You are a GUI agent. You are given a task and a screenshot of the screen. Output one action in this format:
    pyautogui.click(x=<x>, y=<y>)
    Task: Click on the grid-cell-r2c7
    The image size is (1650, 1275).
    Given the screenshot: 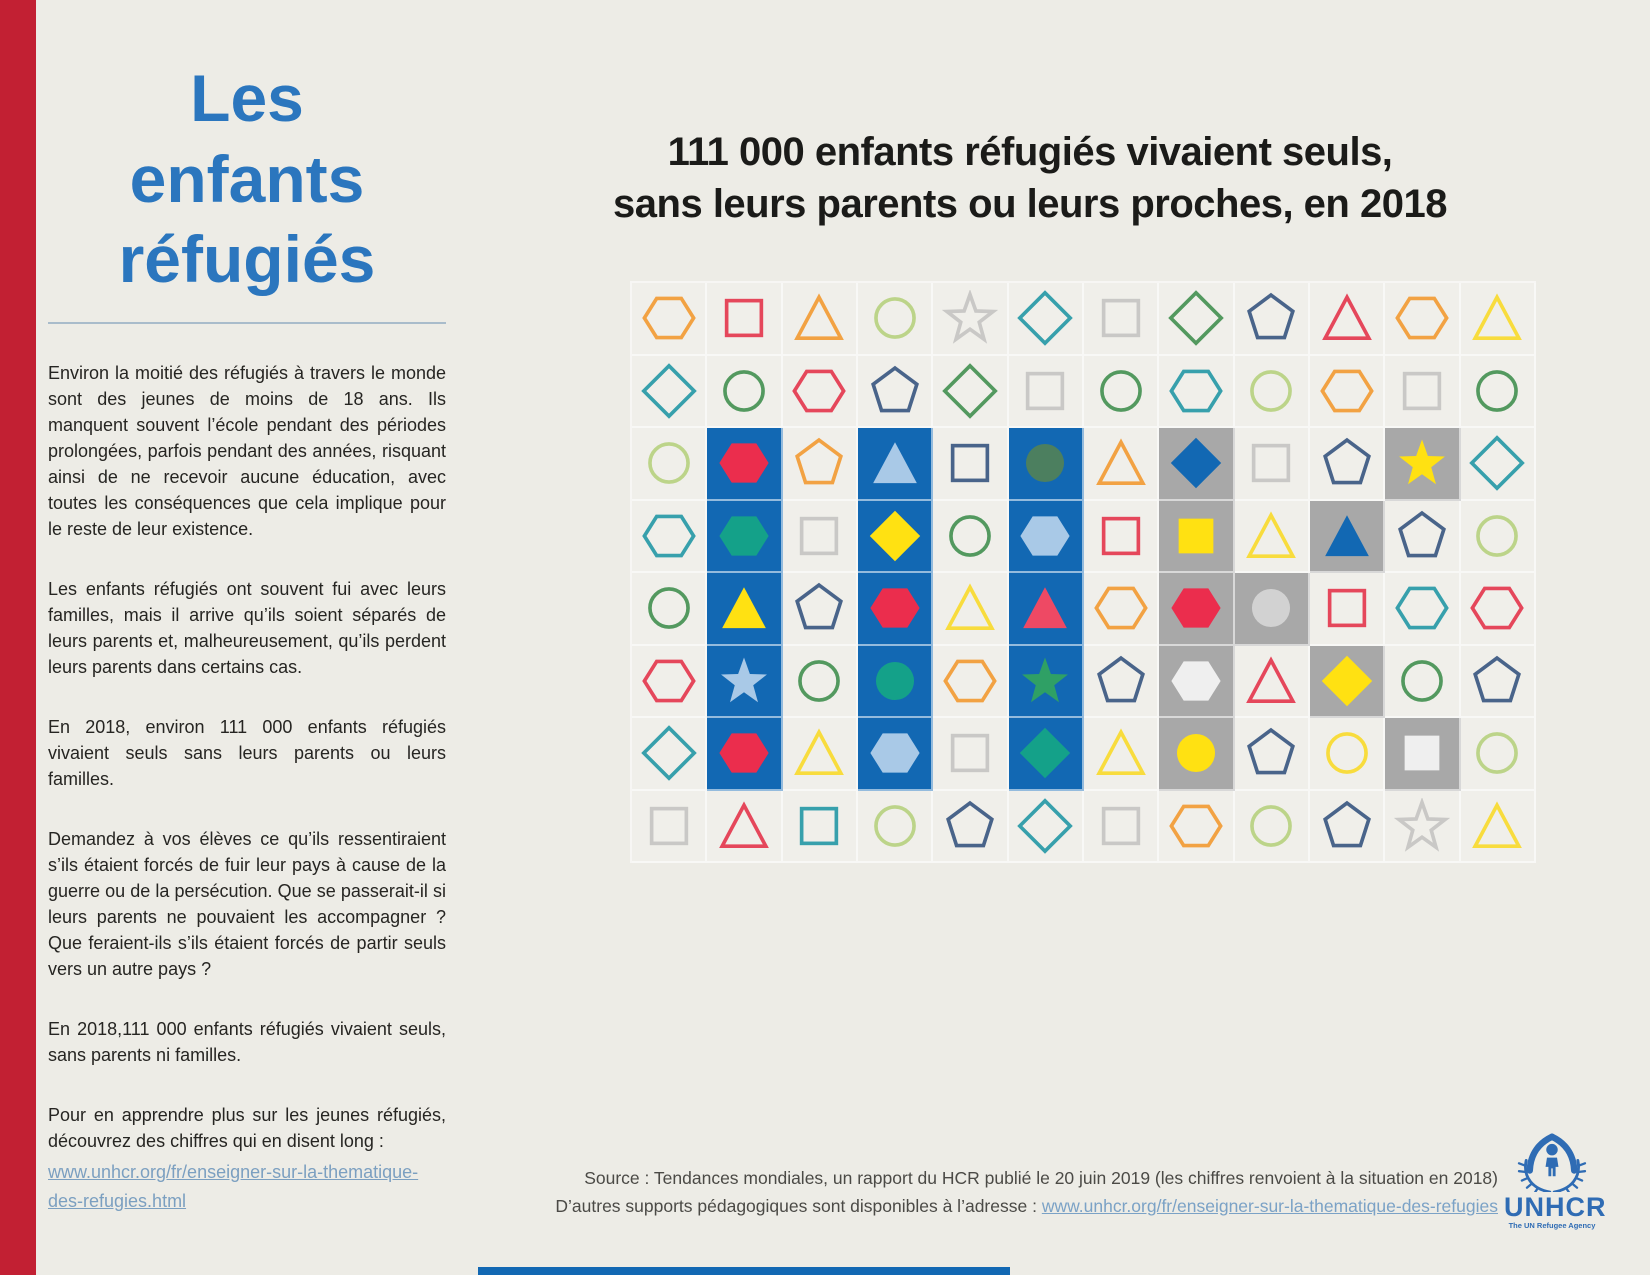 What is the action you would take?
    pyautogui.click(x=1122, y=391)
    